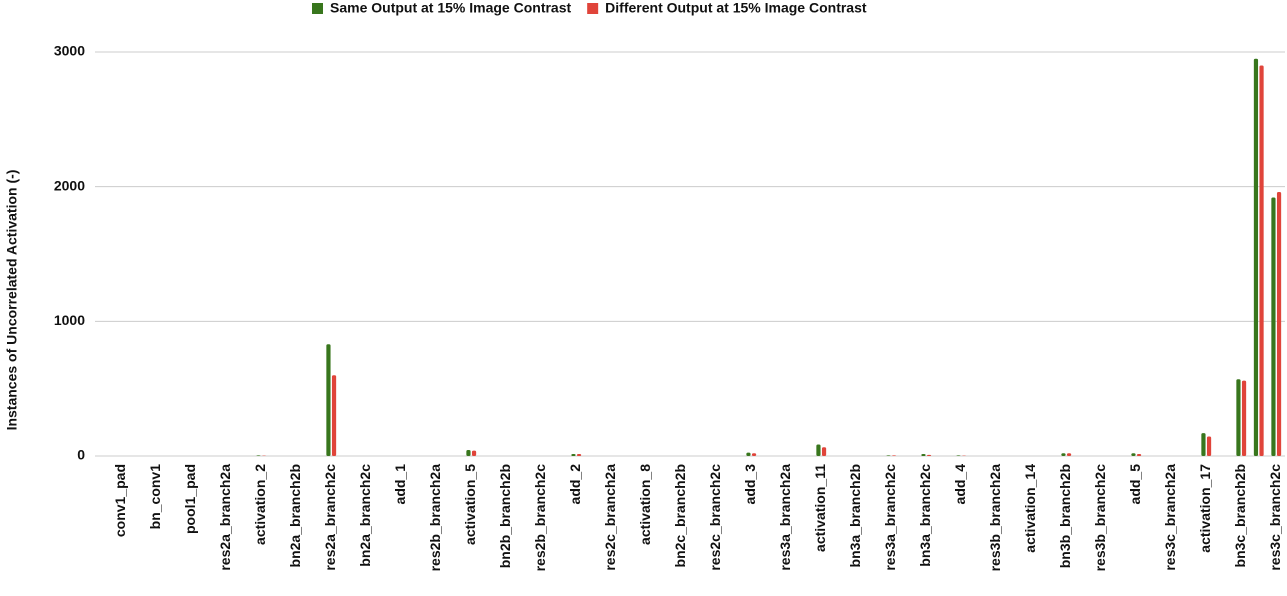 The image size is (1287, 596). Describe the element at coordinates (225, 517) in the screenshot. I see `x-tick-label: res2a_branch2a` at that location.